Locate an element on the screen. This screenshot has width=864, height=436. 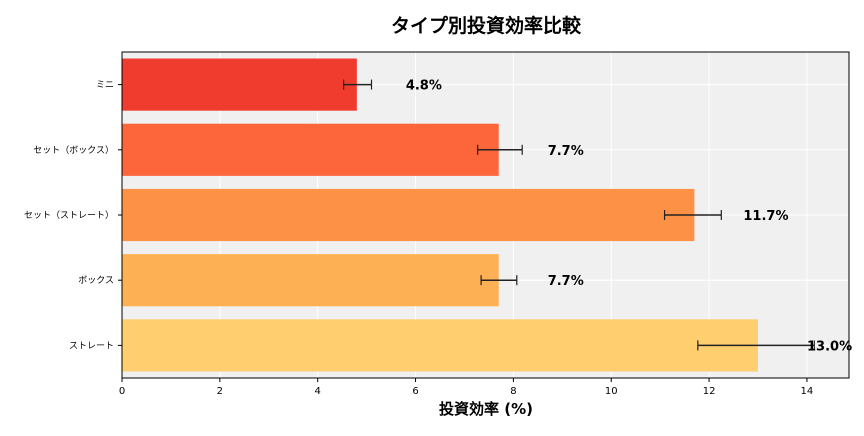
data-label: 4.8% is located at coordinates (424, 86).